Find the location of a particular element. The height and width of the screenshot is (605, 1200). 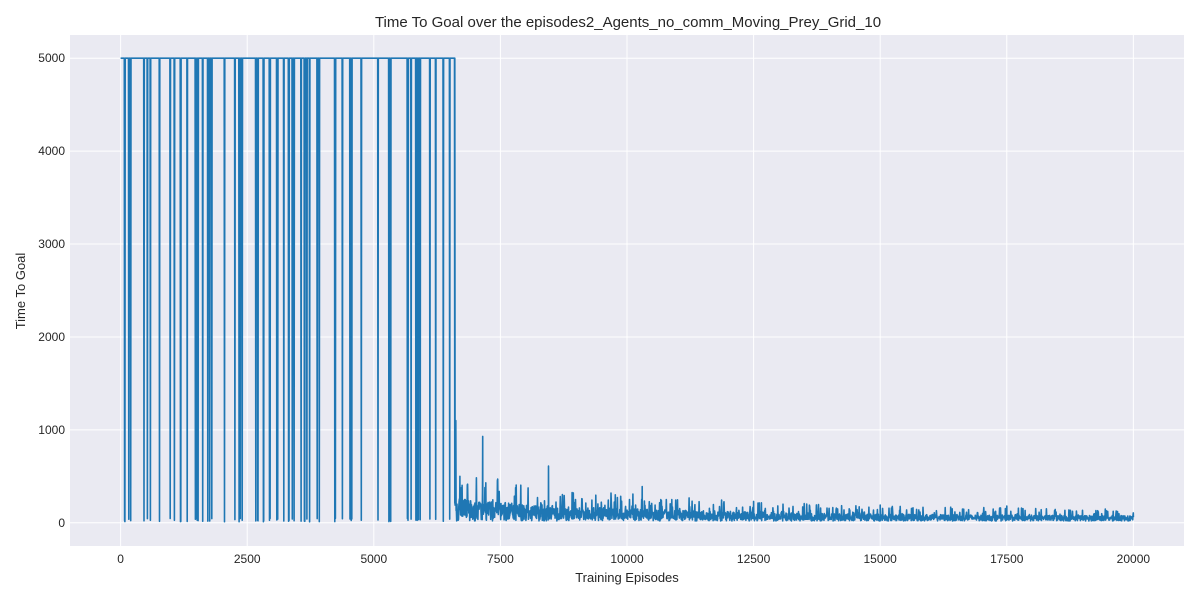

y-tick-label: 4000 is located at coordinates (51, 151).